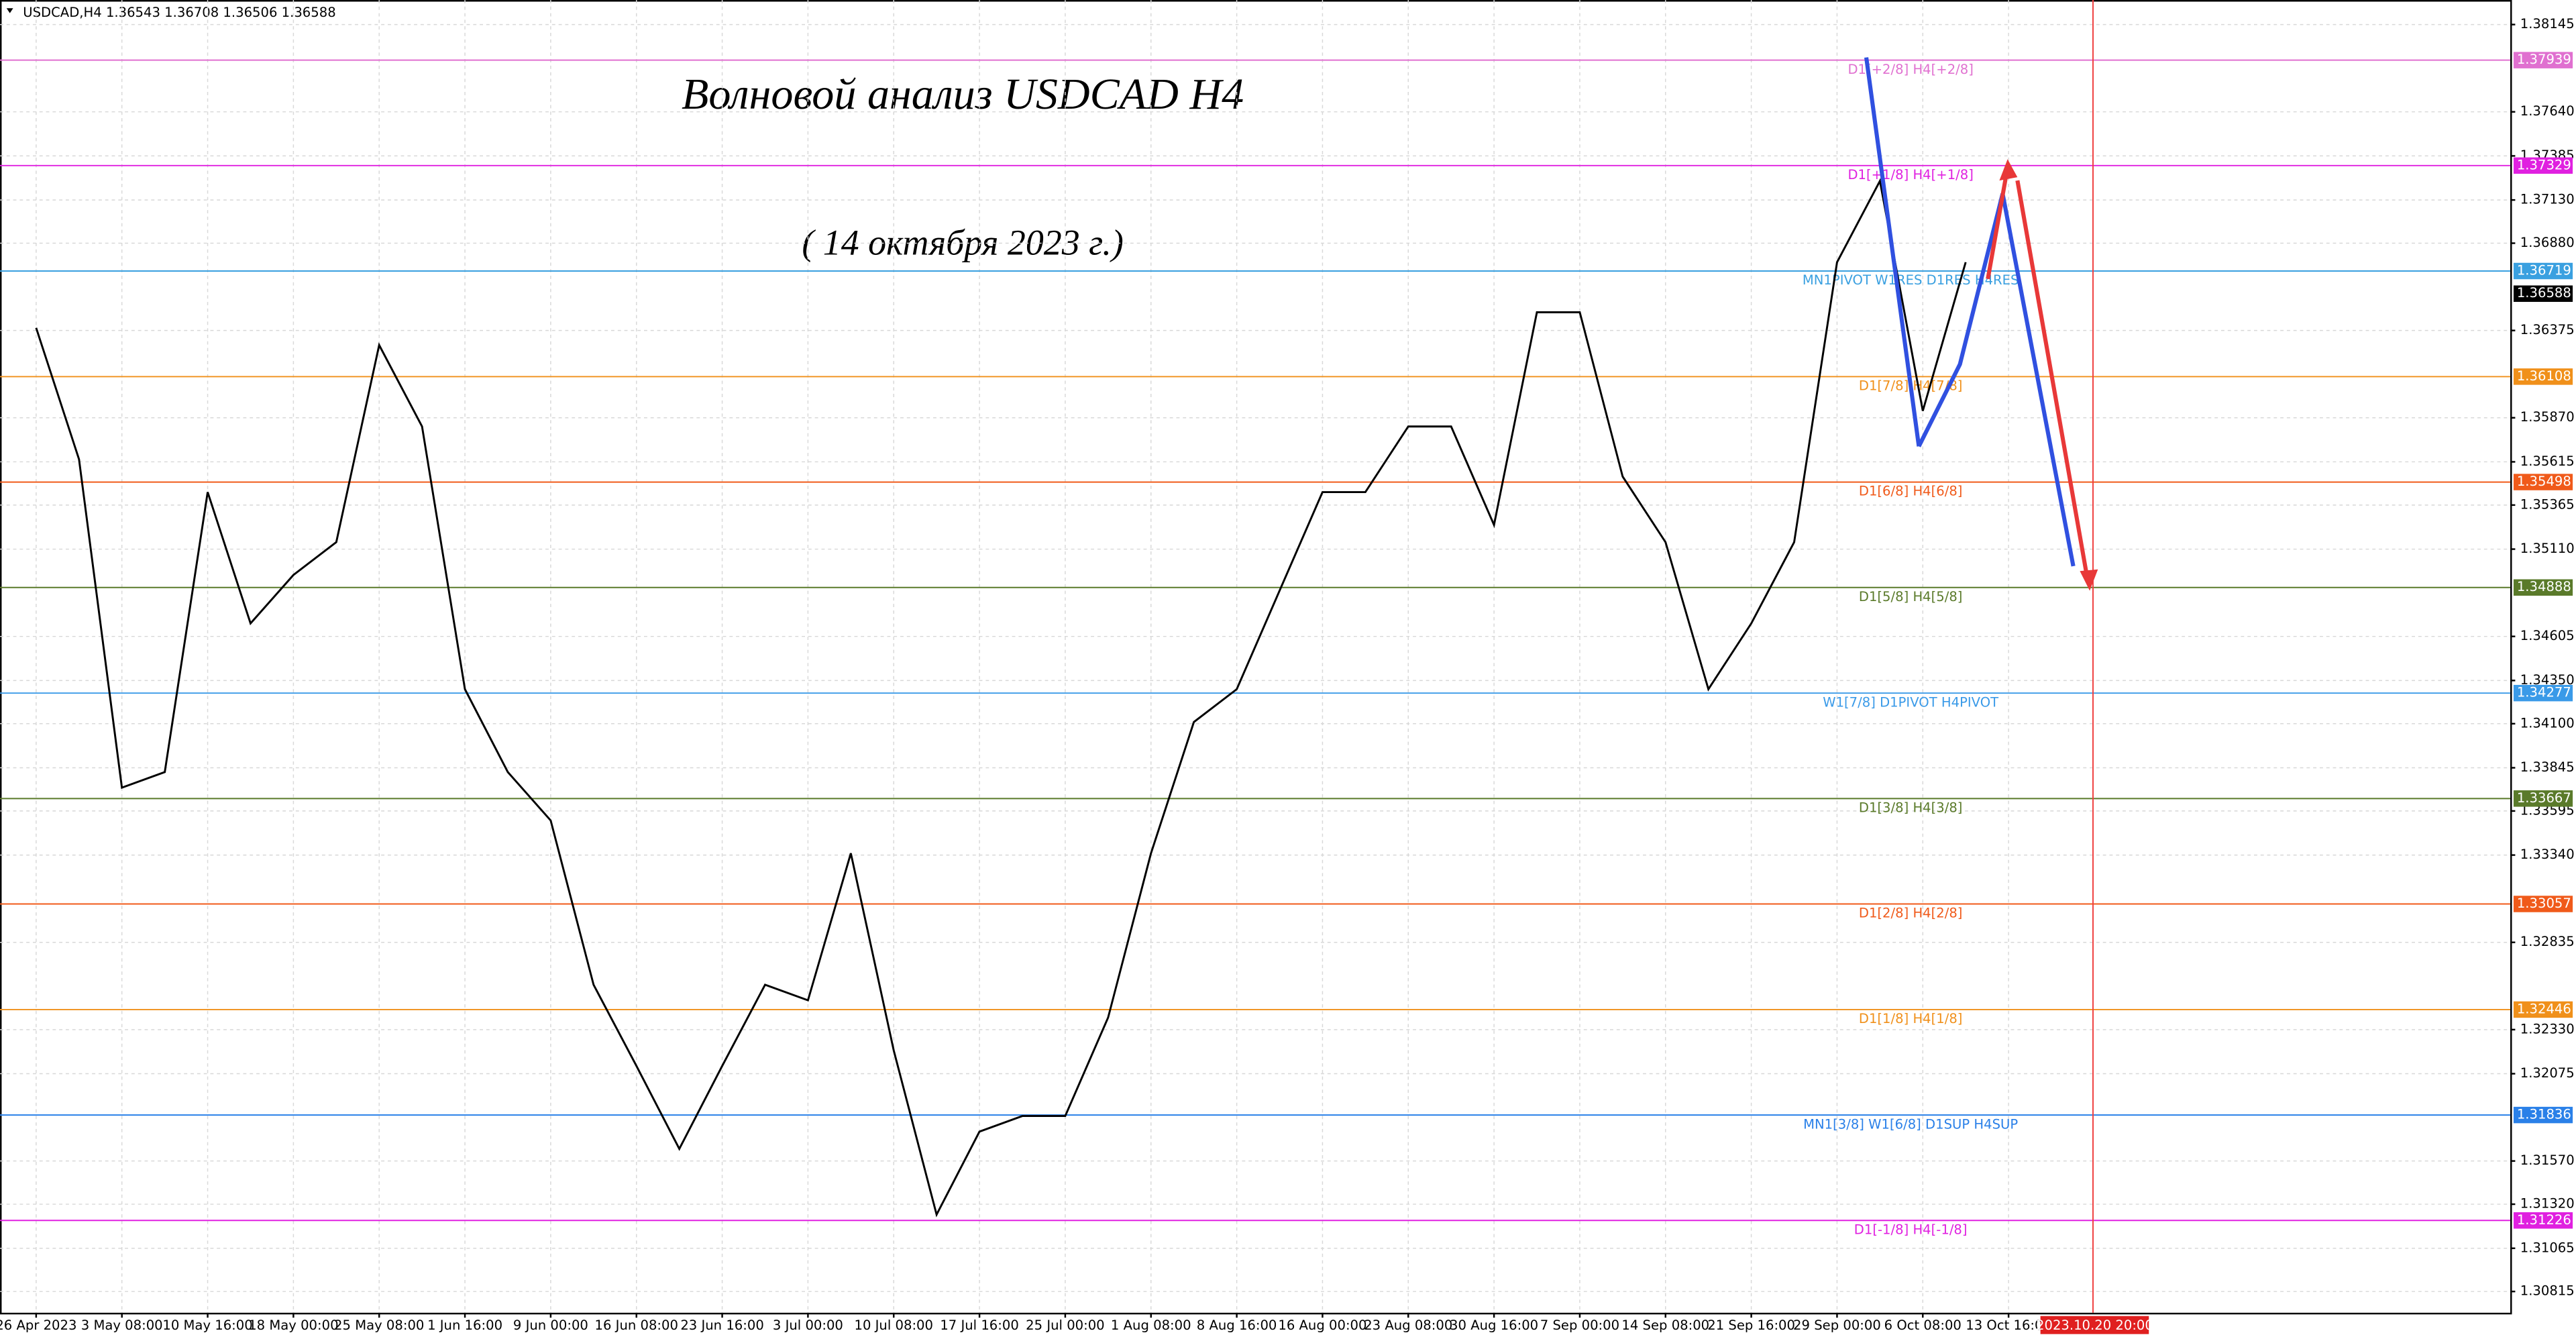 This screenshot has width=2576, height=1339. What do you see at coordinates (1911, 280) in the screenshot?
I see `level-label: MN1PIVOT W1RES D1RES H4RES` at bounding box center [1911, 280].